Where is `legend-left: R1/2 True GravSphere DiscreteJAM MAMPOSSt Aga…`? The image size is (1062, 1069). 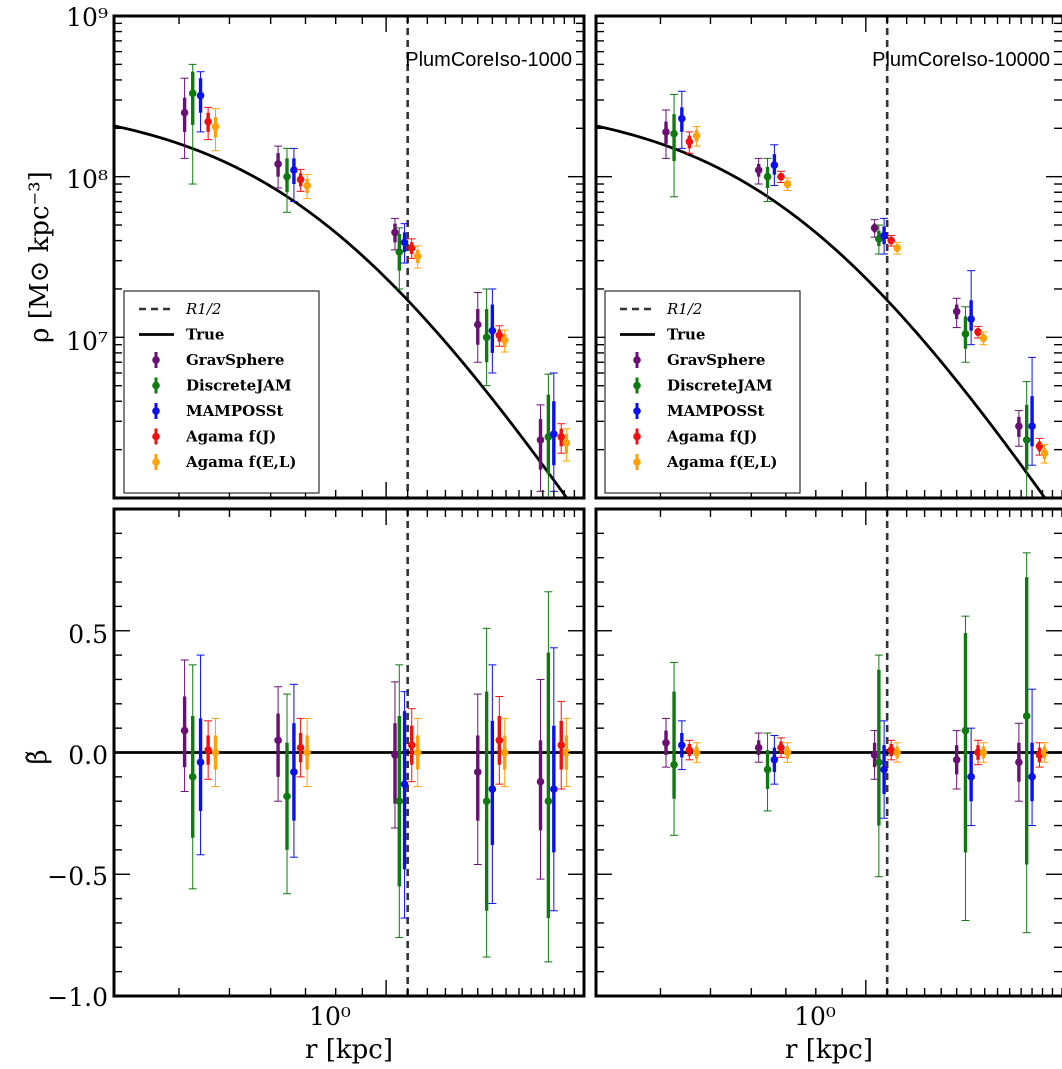 legend-left: R1/2 True GravSphere DiscreteJAM MAMPOSSt Aga… is located at coordinates (221, 392).